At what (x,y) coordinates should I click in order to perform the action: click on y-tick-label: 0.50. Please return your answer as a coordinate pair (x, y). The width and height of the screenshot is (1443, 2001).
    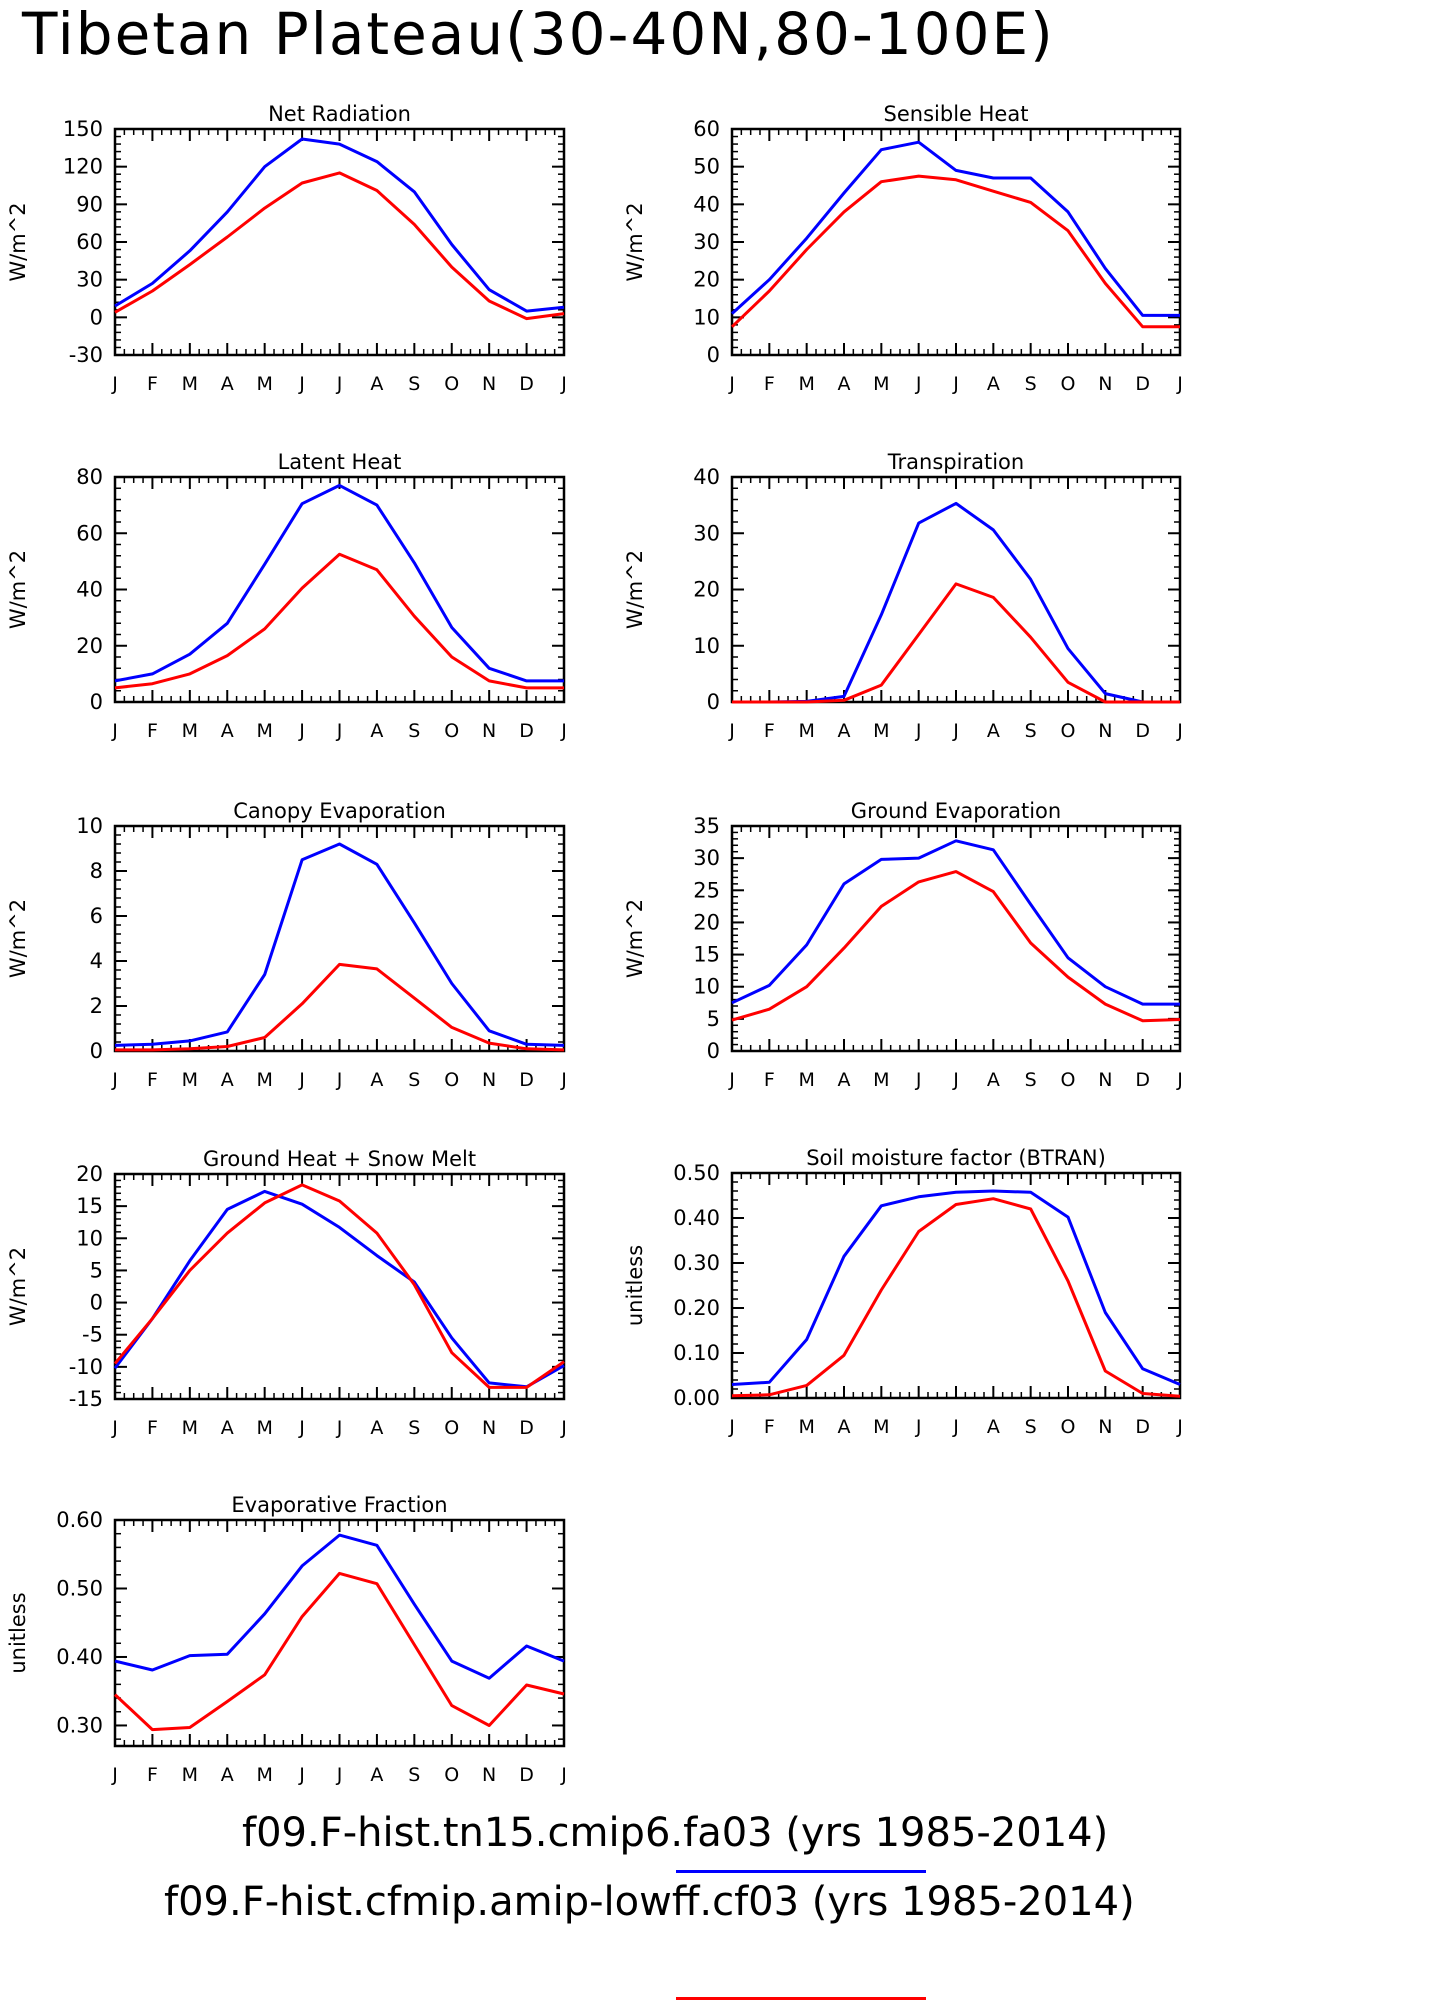
    Looking at the image, I should click on (79, 1588).